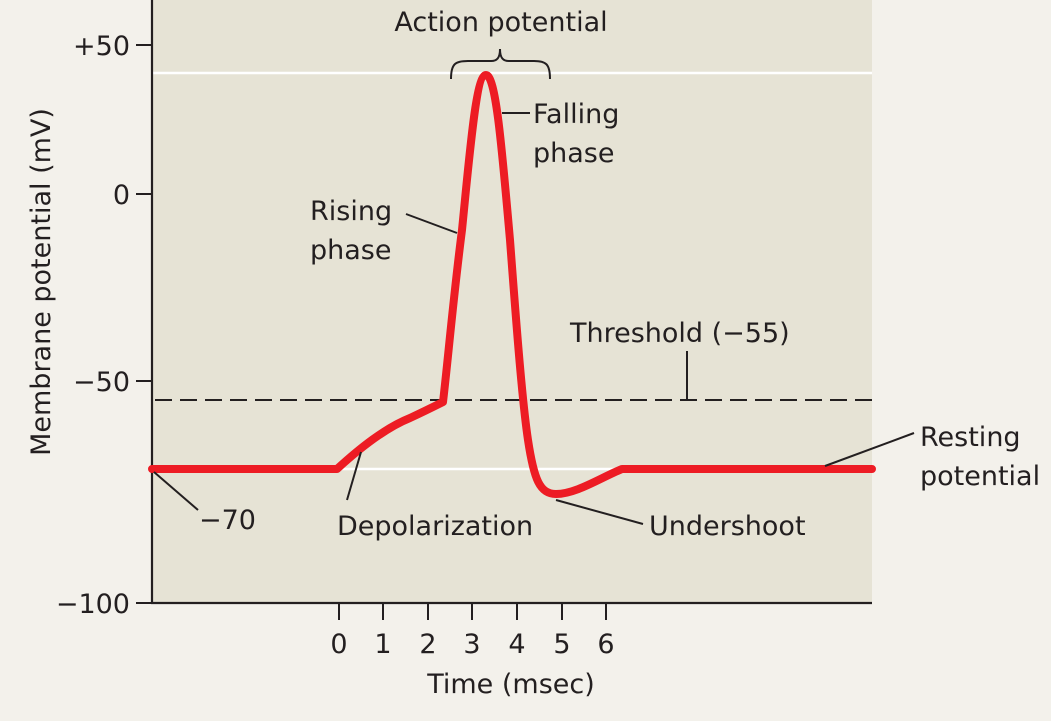 The image size is (1051, 721). Describe the element at coordinates (354, 476) in the screenshot. I see `depolarization-leader` at that location.